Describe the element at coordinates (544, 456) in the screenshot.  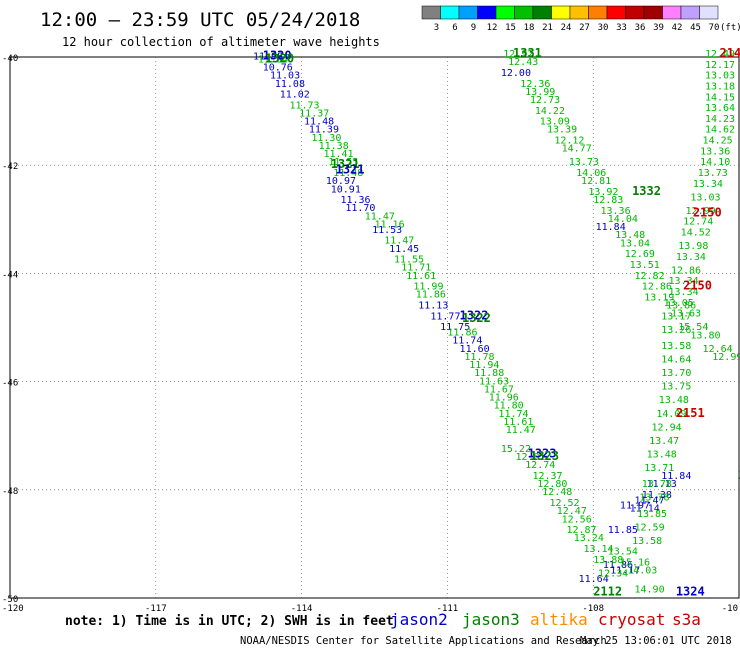
I see `pass-number-label: 1323` at that location.